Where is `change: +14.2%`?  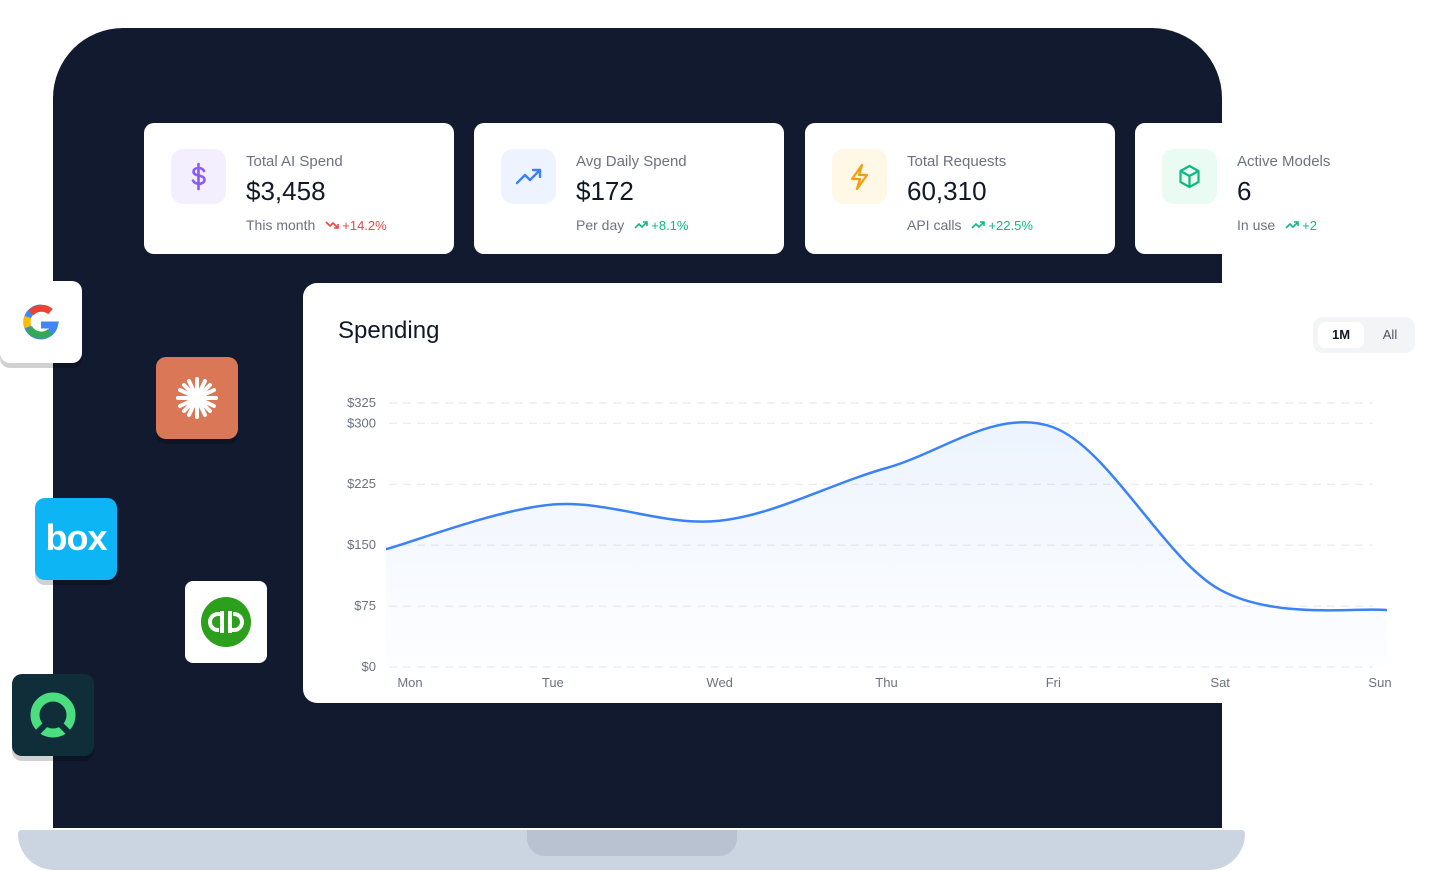 change: +14.2% is located at coordinates (356, 225).